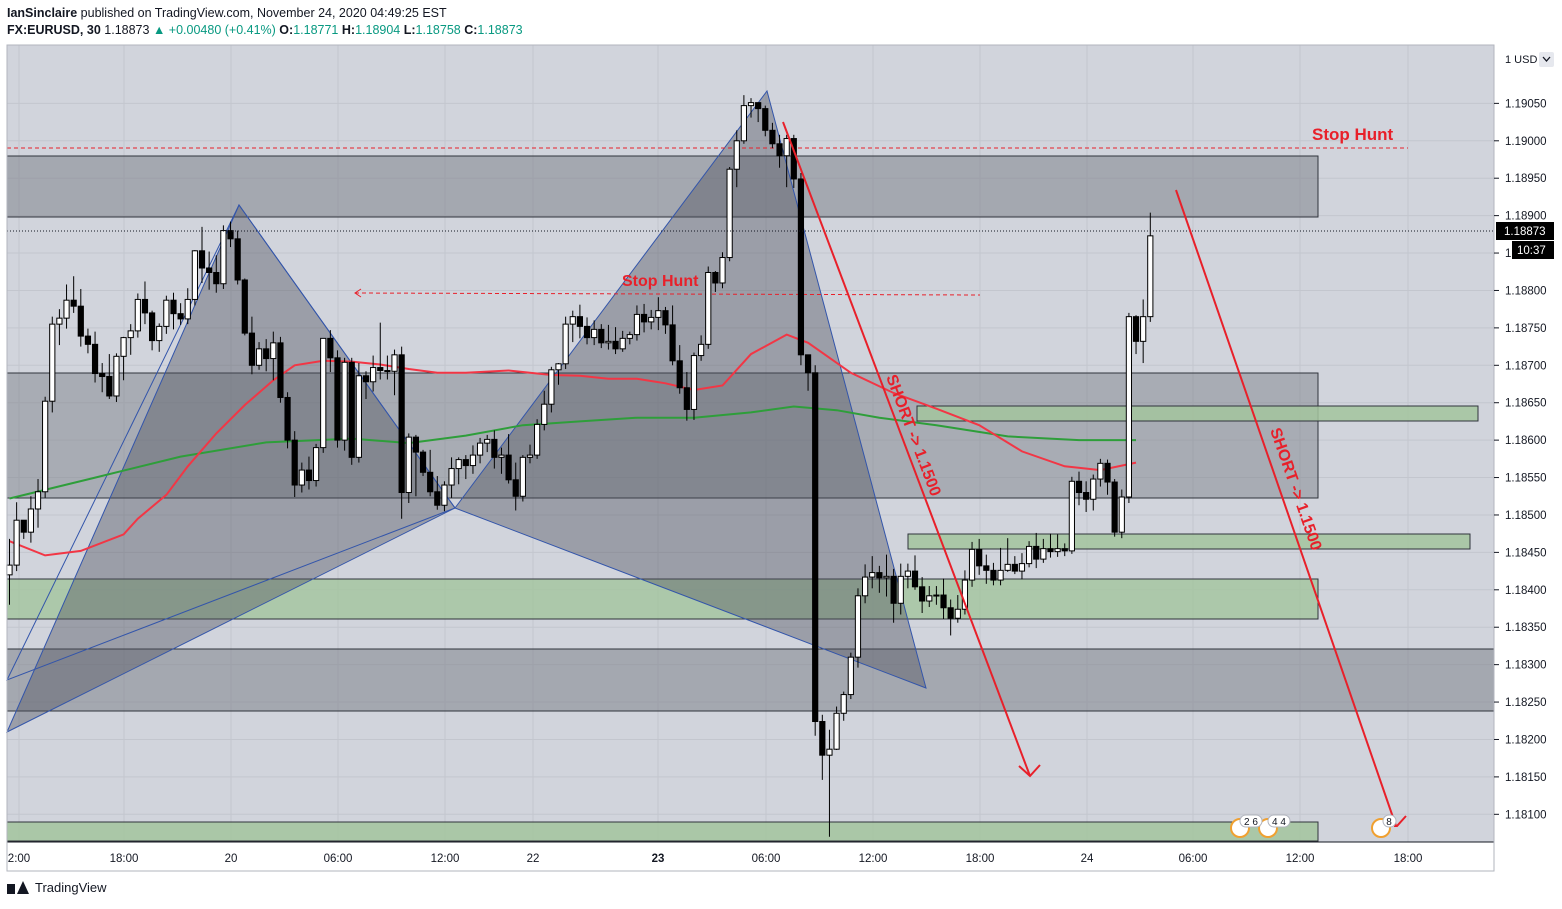  I want to click on tradingview-footer: TradingView, so click(57, 887).